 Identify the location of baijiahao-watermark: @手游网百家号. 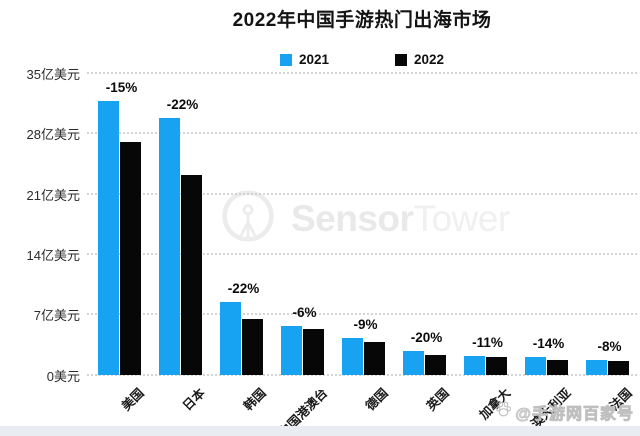
(564, 412).